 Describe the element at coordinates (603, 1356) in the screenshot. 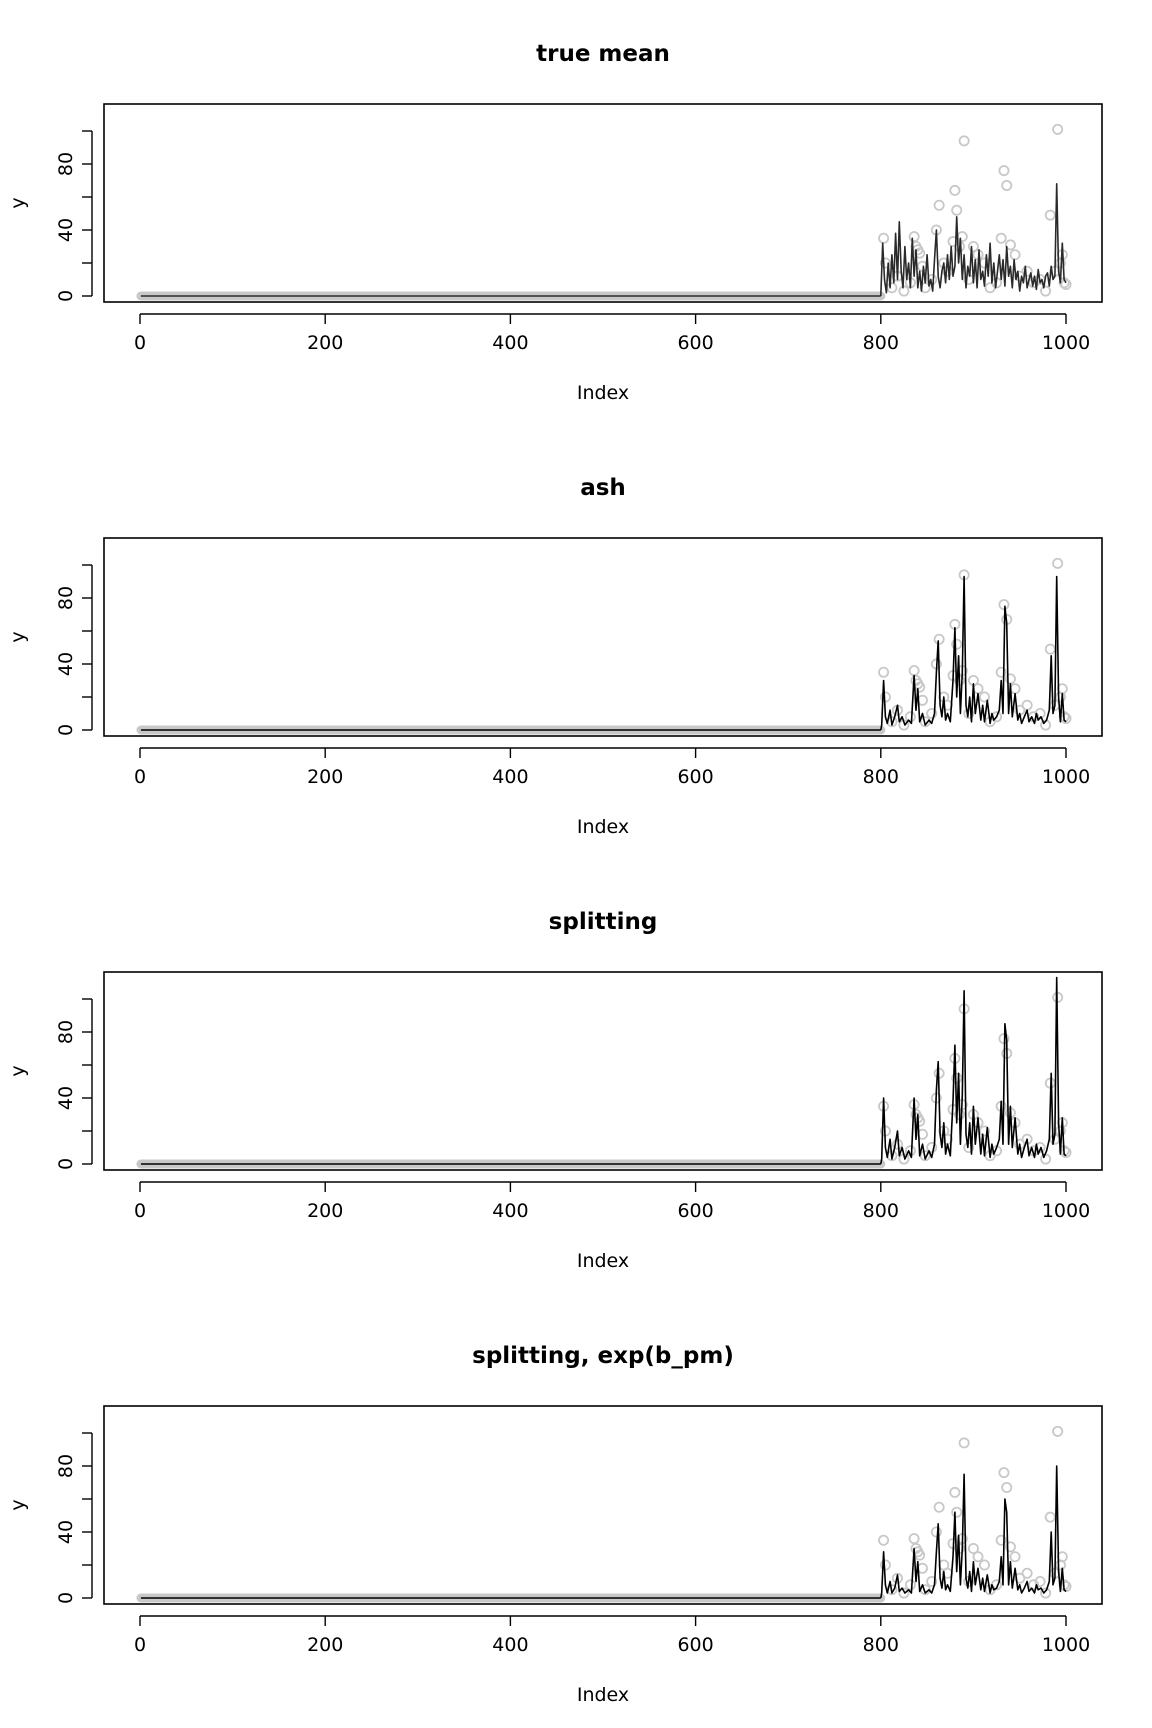

I see `chart-title: splitting, exp(b_pm)` at that location.